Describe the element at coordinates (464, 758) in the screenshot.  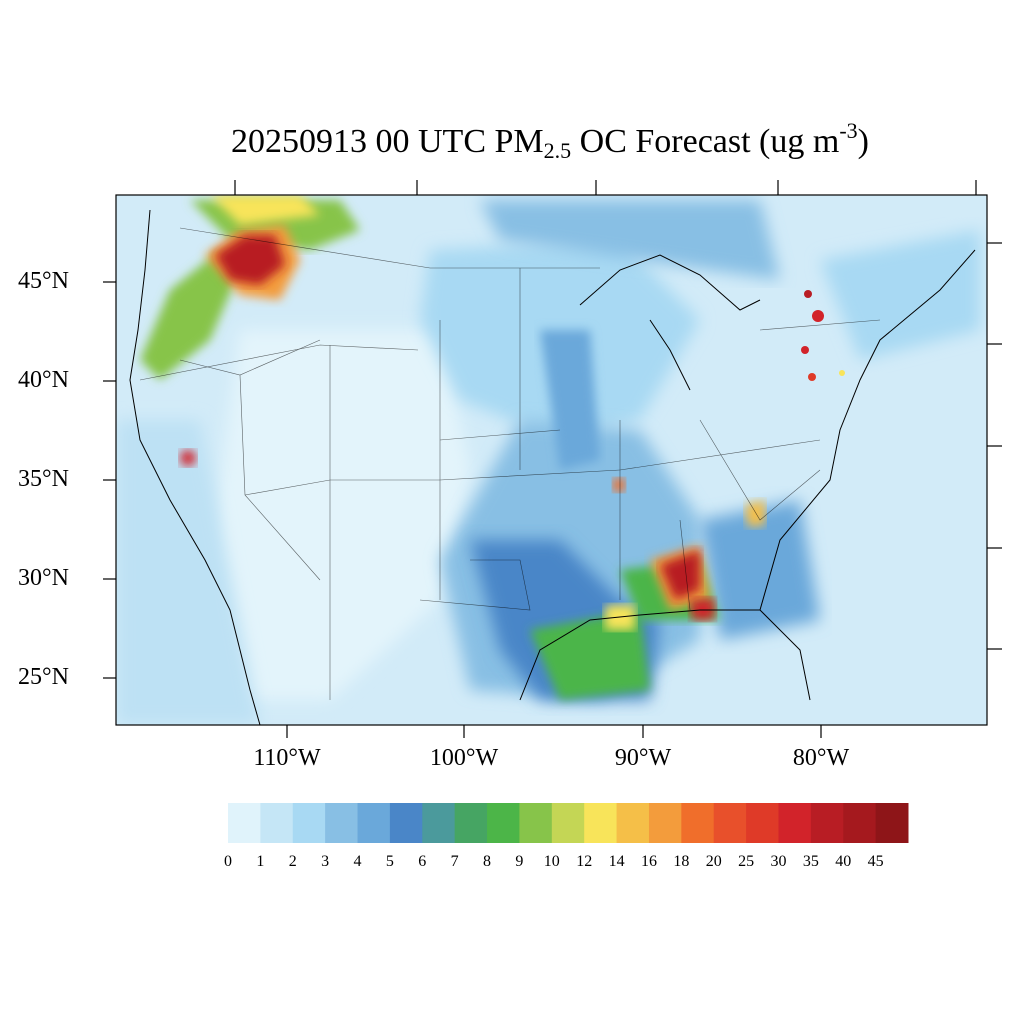
I see `lon-label-100: 100°W` at that location.